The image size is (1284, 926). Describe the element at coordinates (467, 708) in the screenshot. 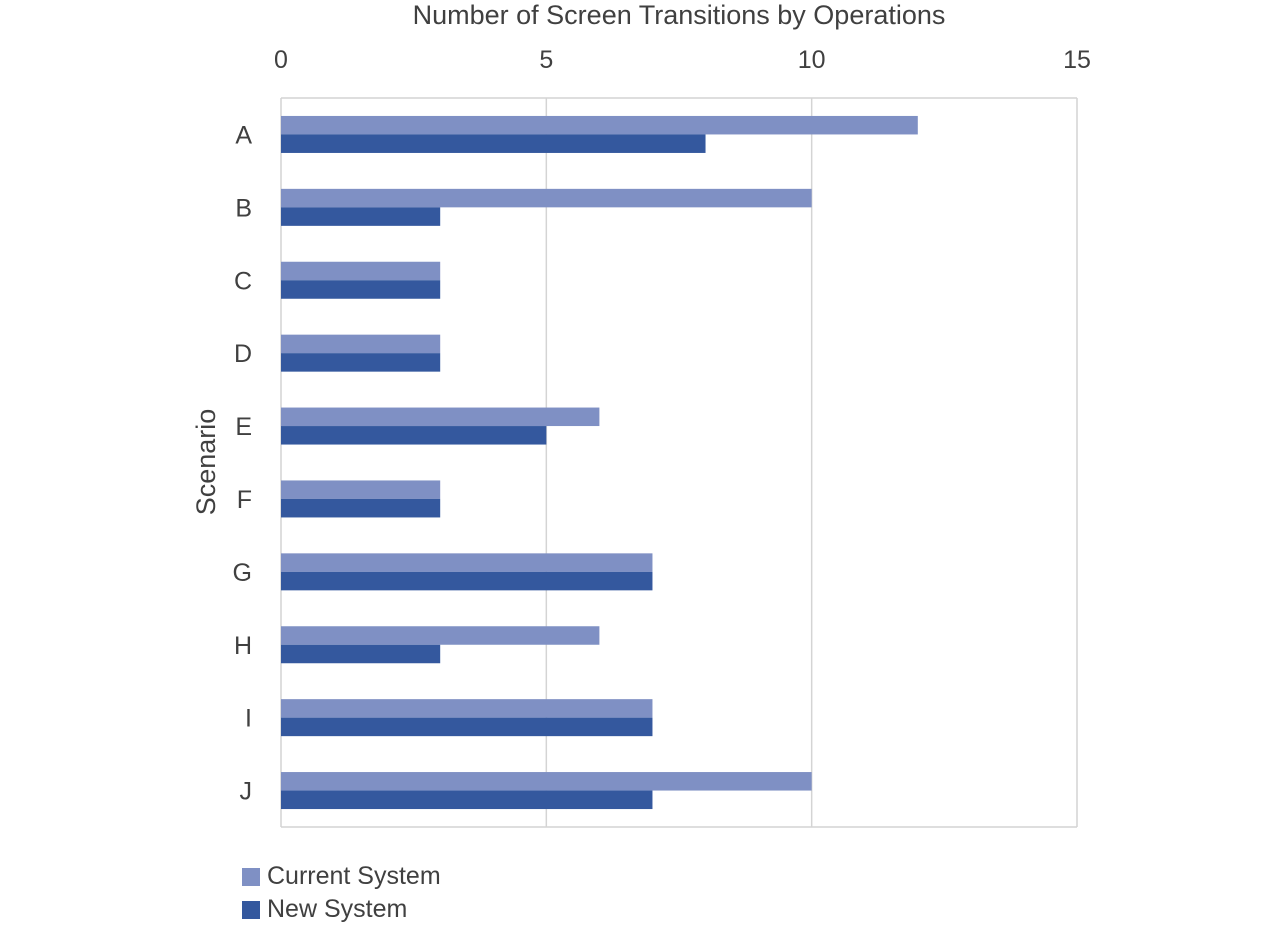

I see `bar-current-system-i` at that location.